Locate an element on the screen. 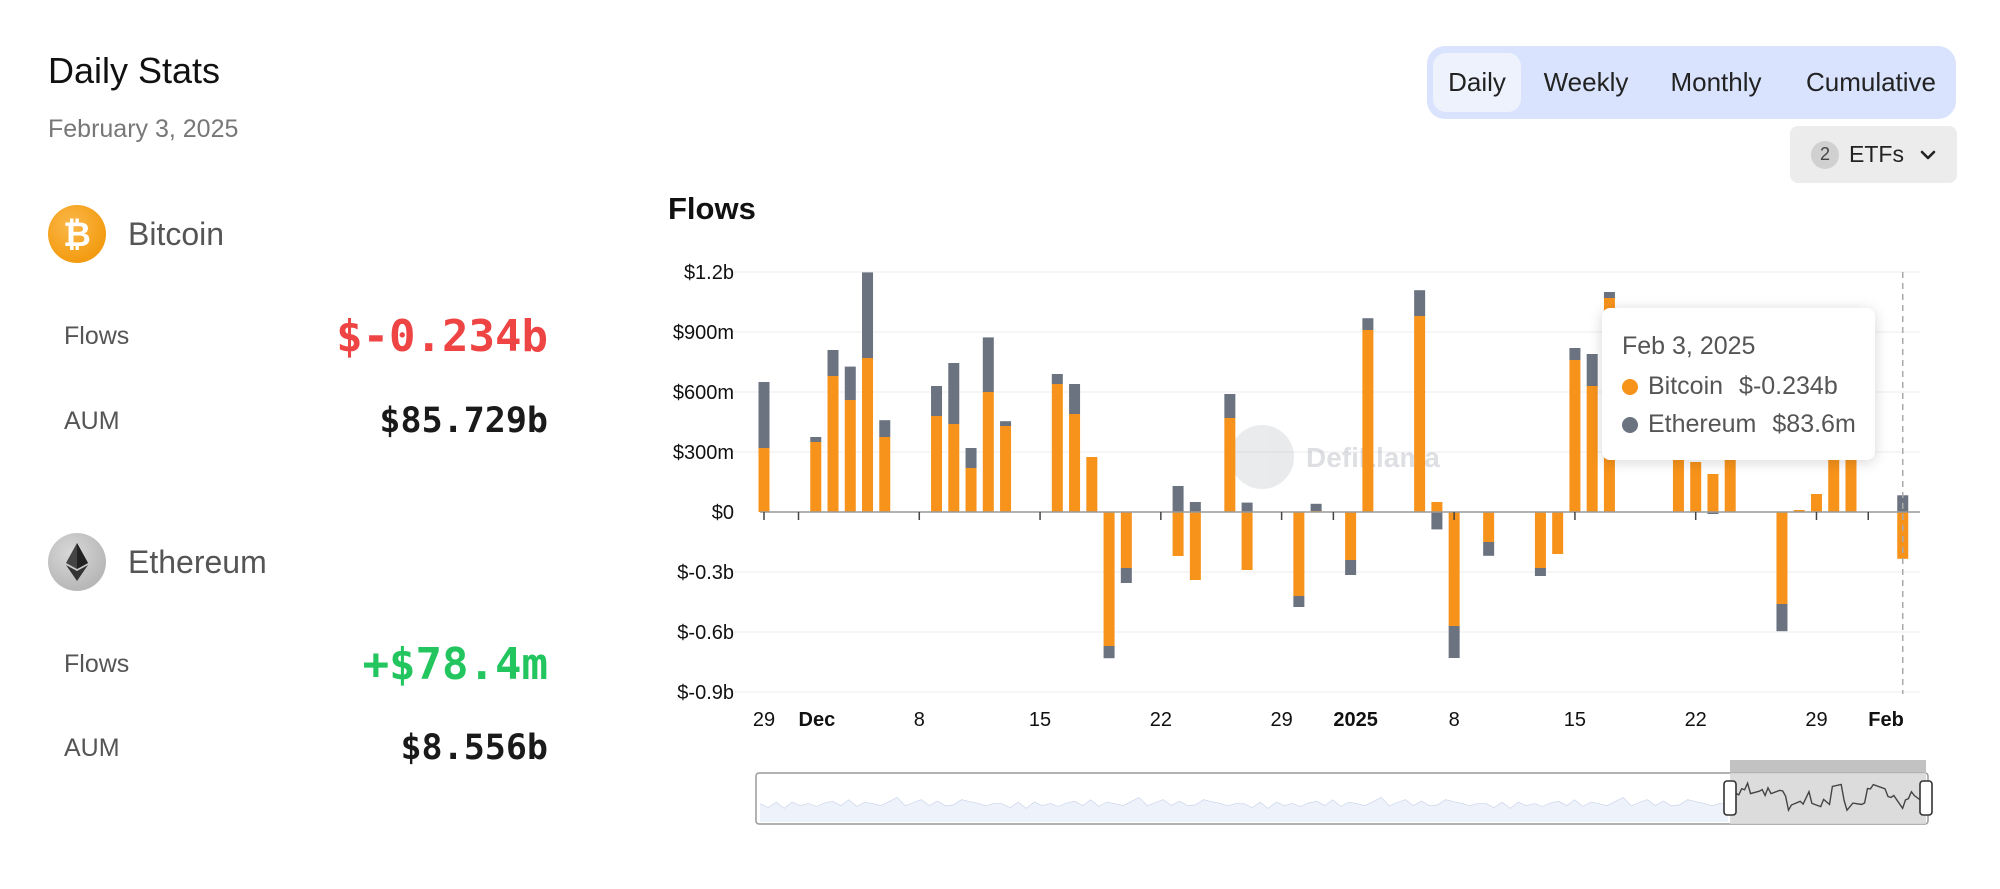  tab-monthly: Monthly is located at coordinates (1716, 82).